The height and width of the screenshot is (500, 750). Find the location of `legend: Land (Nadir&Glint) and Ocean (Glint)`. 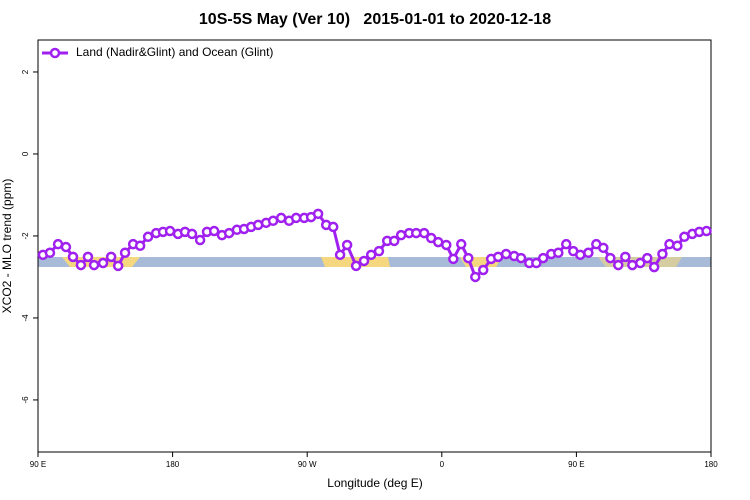

legend: Land (Nadir&Glint) and Ocean (Glint) is located at coordinates (157, 52).